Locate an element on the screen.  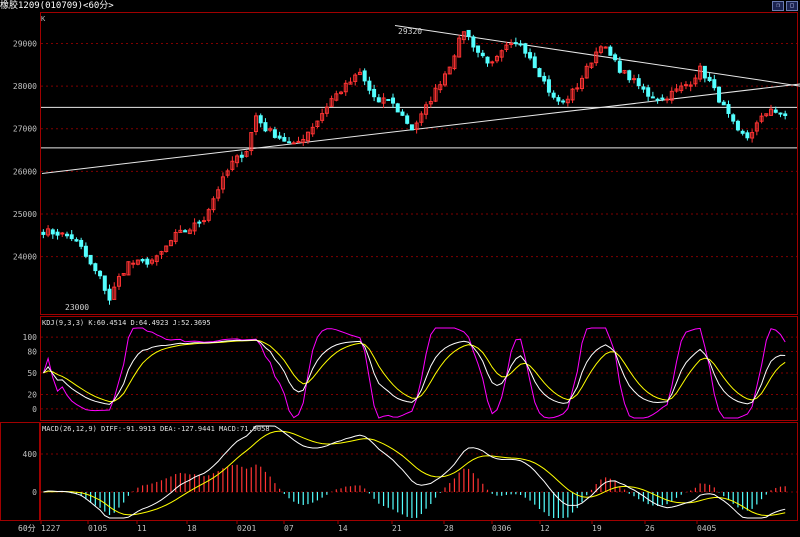
kdj-d-line is located at coordinates (414, 371).